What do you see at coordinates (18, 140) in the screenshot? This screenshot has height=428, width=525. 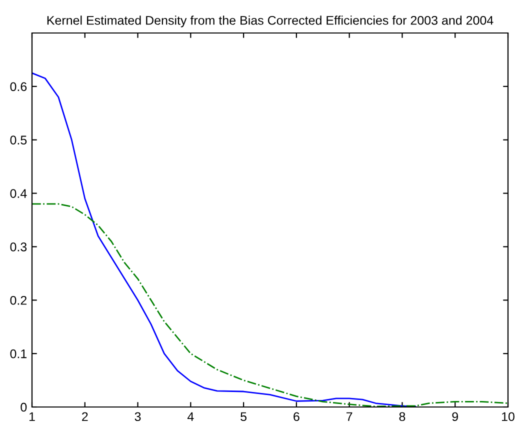 I see `y-tick-label: 0.5` at bounding box center [18, 140].